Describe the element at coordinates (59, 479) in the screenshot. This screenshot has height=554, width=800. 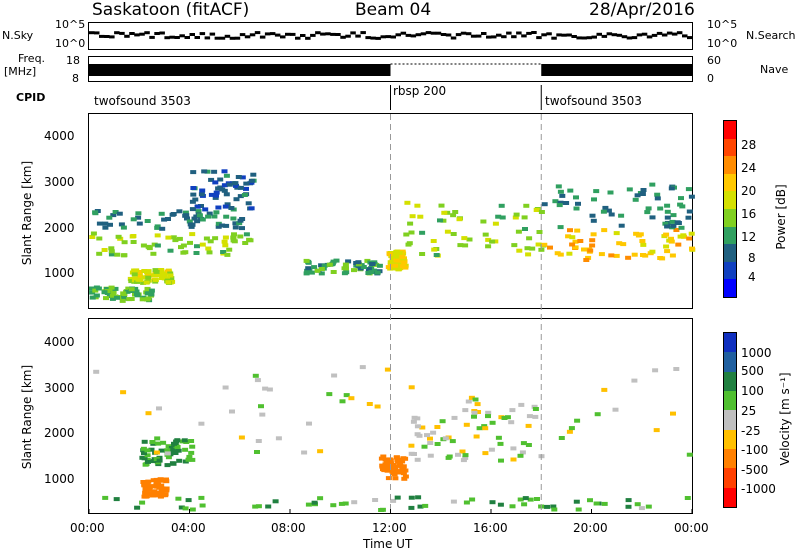
I see `velocity-ytick-1000: 1000` at that location.